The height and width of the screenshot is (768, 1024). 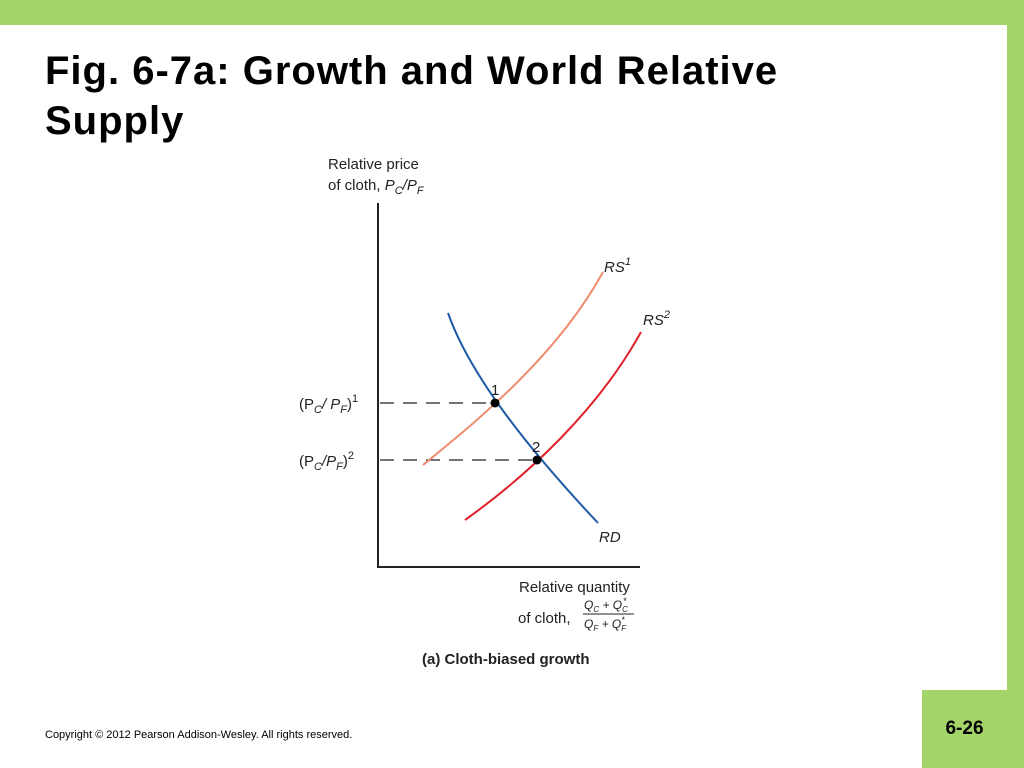 I want to click on right-band, so click(x=1015, y=384).